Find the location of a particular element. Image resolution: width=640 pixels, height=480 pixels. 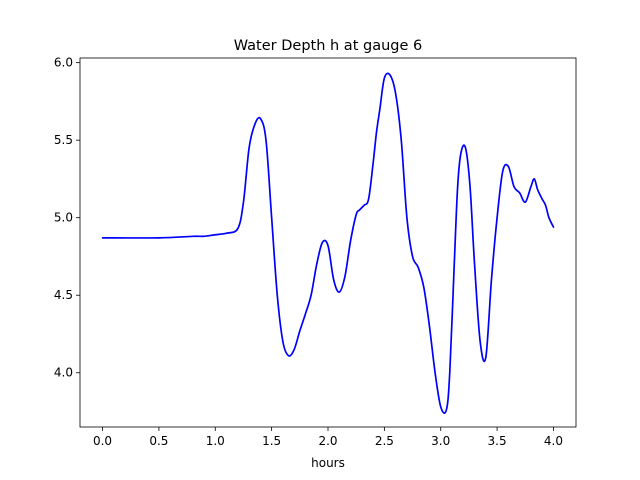

x-tick-label: 2.5 is located at coordinates (384, 441).